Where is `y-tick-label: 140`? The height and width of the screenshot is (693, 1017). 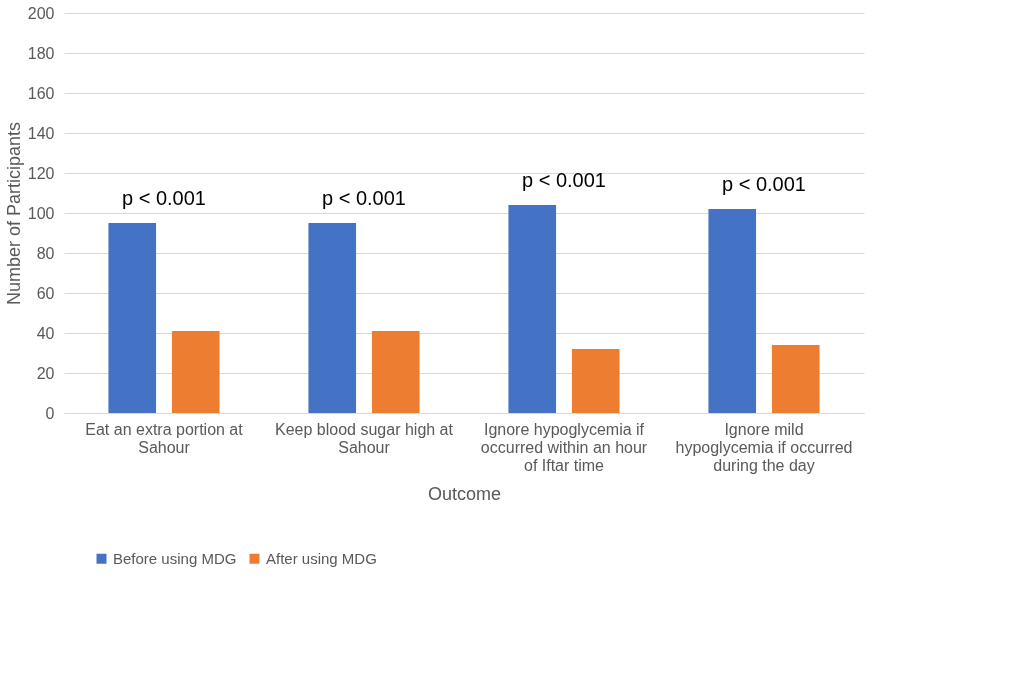 y-tick-label: 140 is located at coordinates (41, 133).